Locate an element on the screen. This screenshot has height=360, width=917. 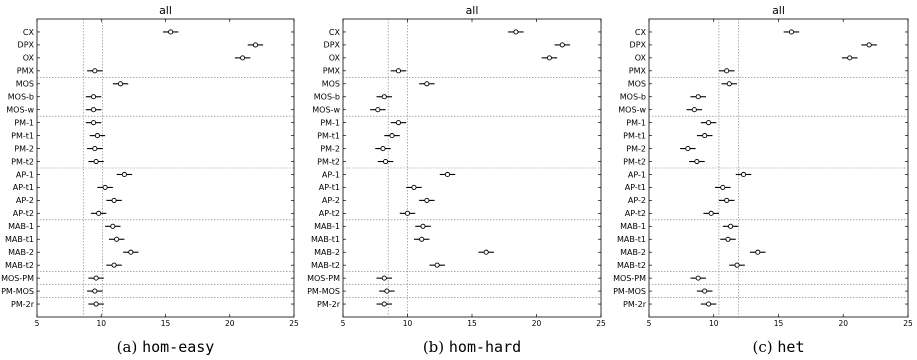
caption-name: hom-easy is located at coordinates (178, 347).